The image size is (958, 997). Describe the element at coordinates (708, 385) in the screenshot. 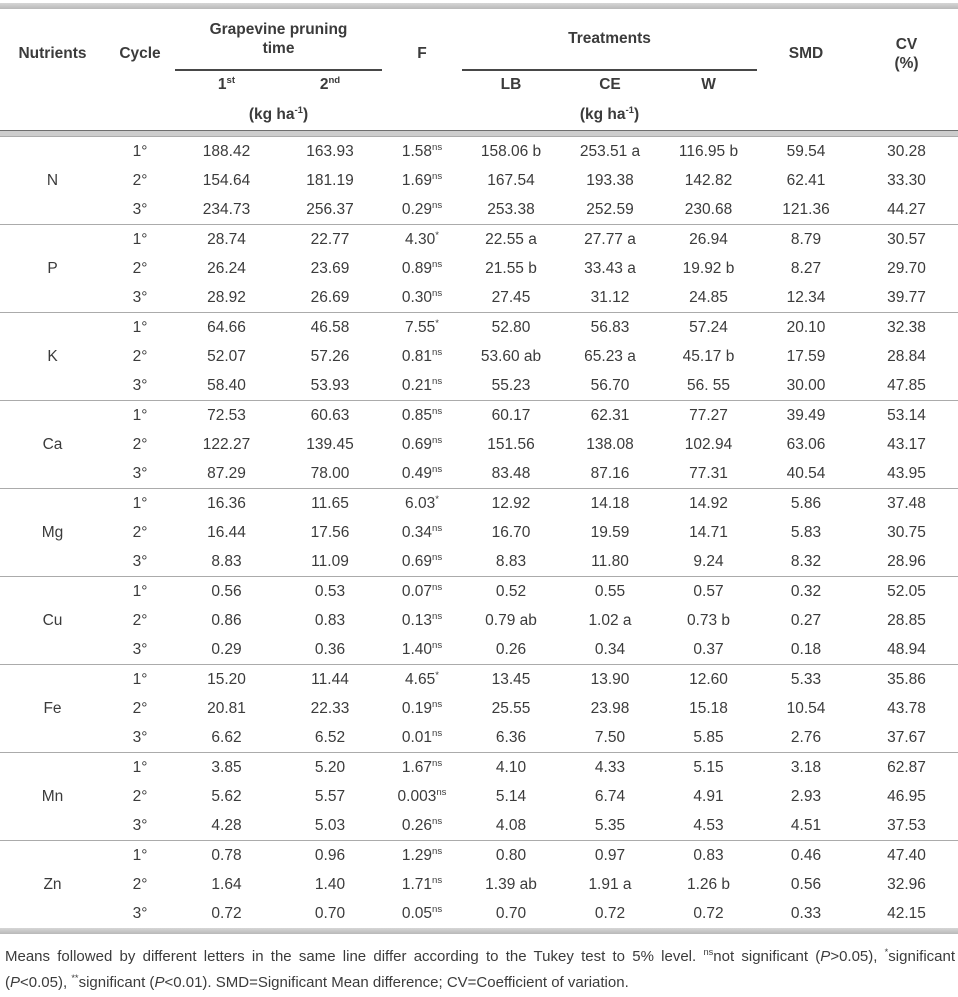

I see `treatment-w-value: 56. 55` at that location.